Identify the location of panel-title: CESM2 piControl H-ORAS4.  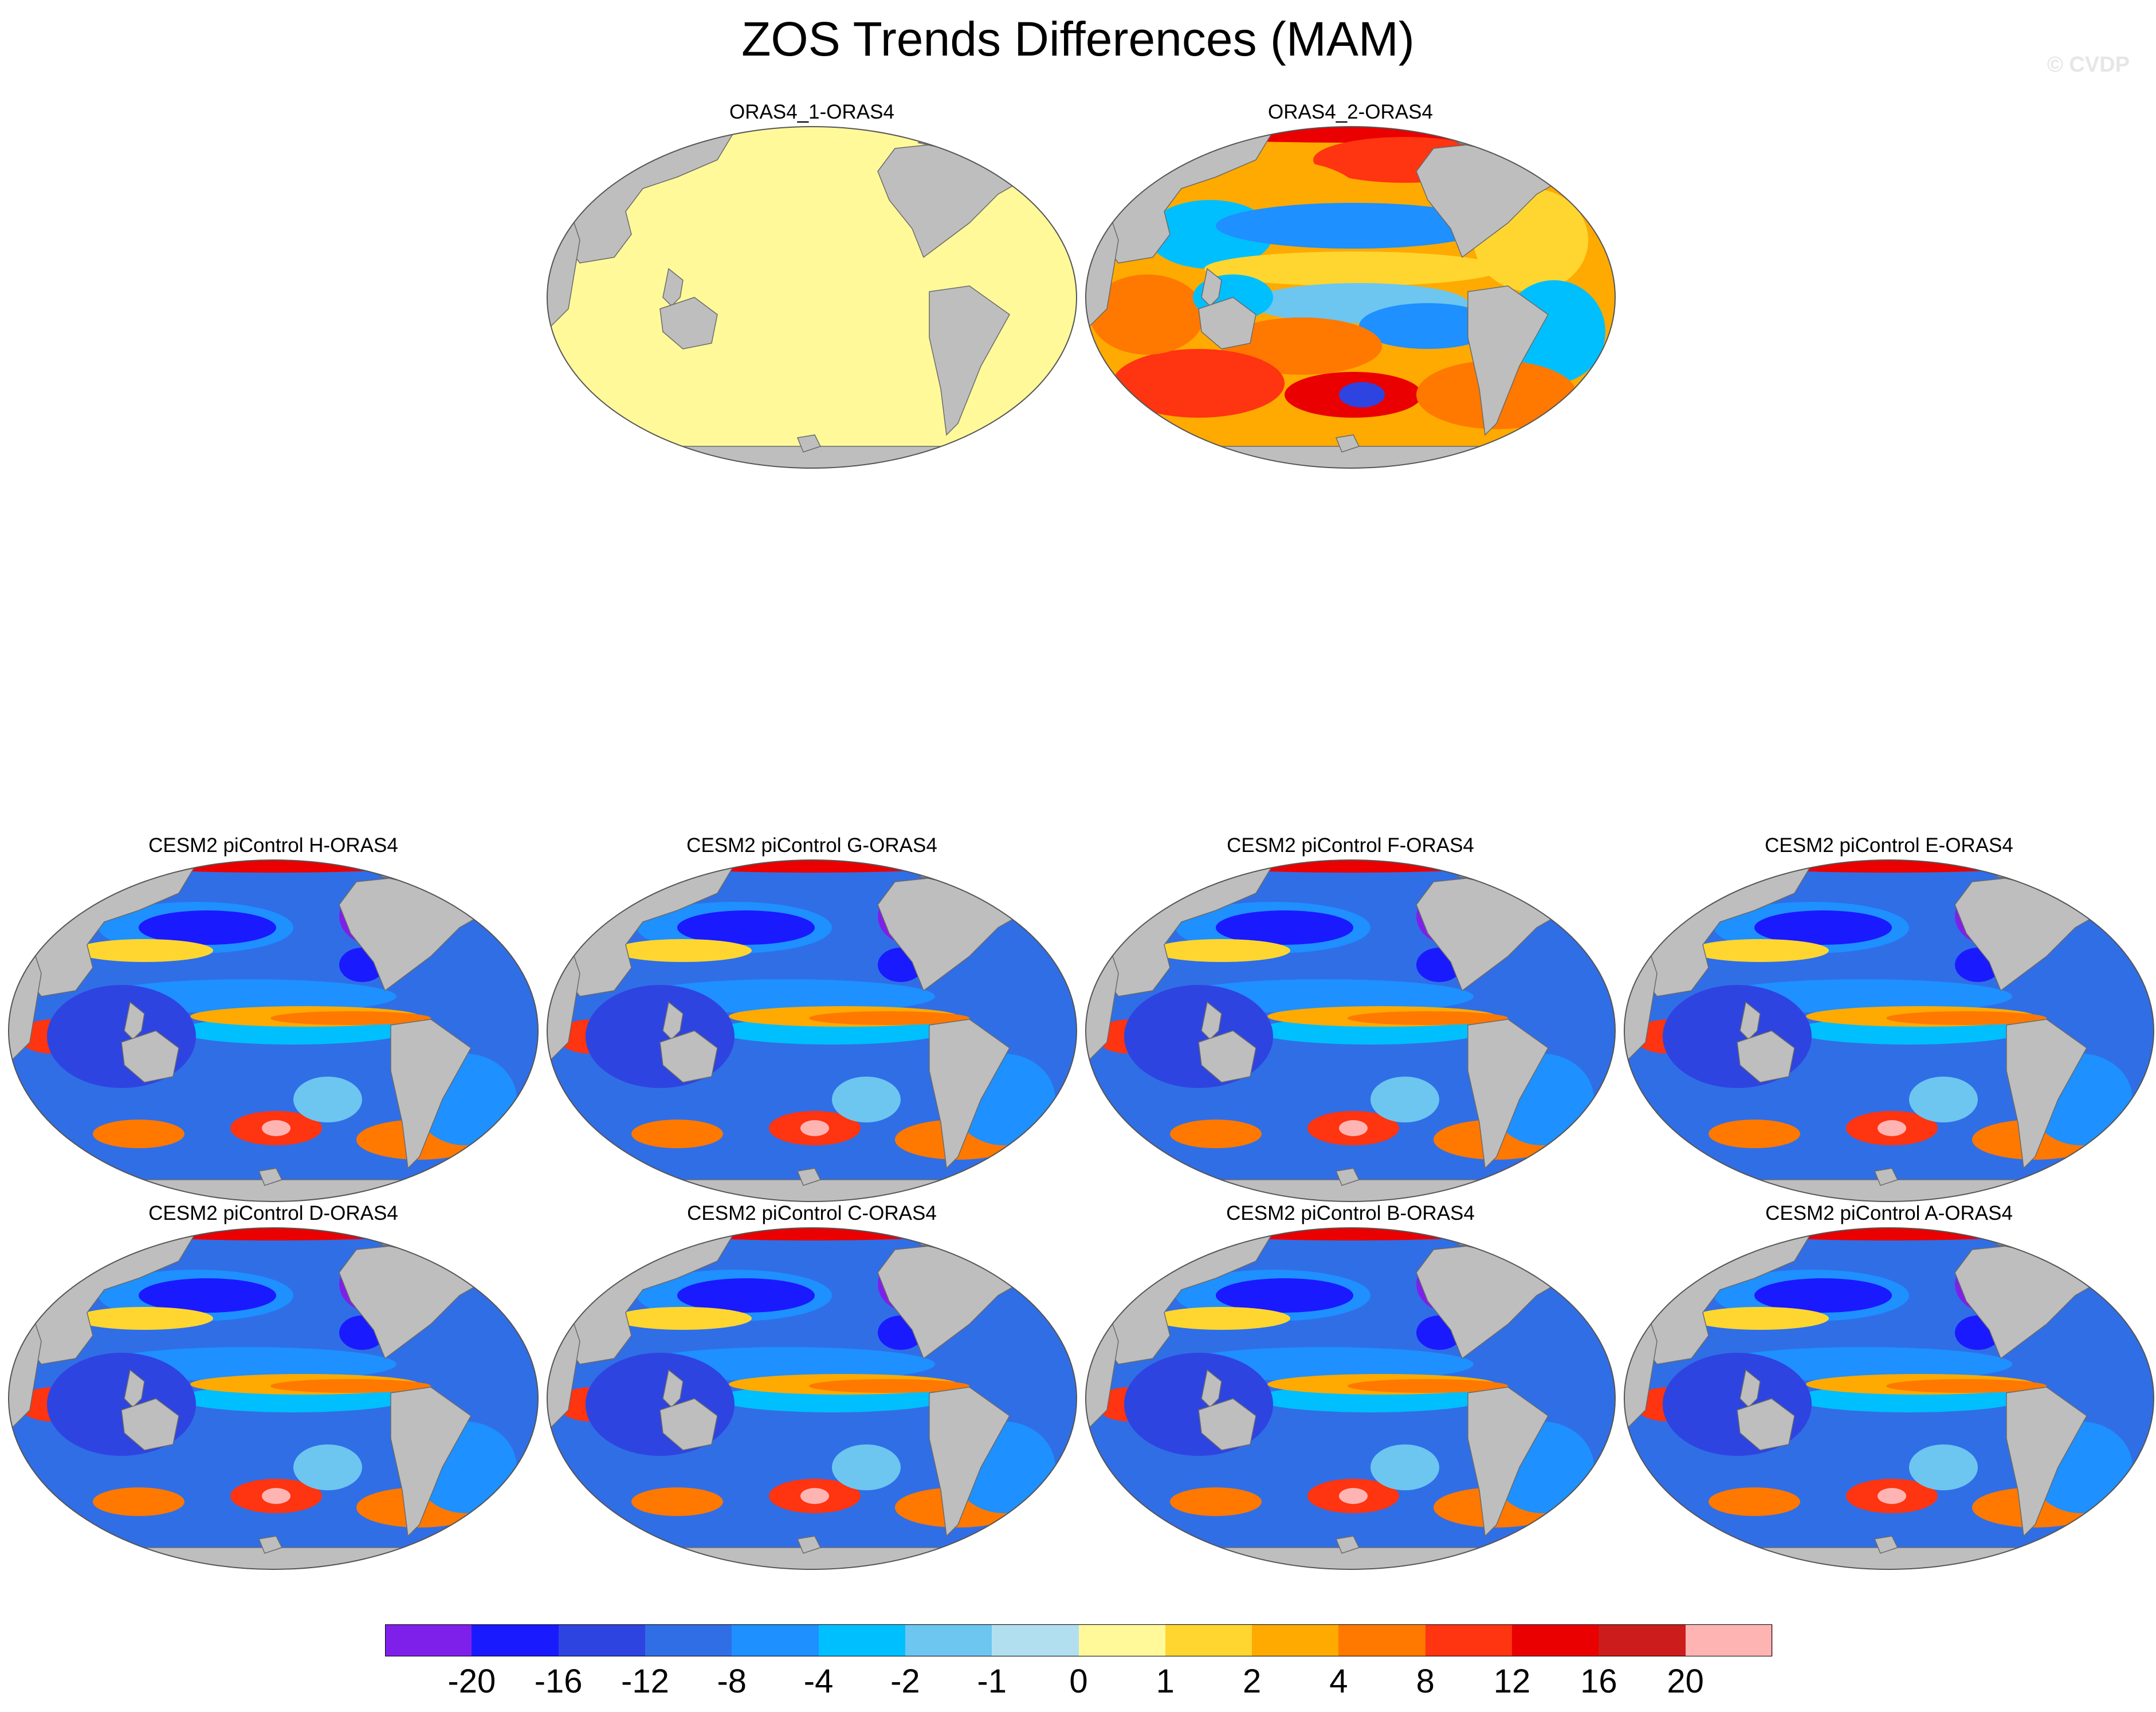
(273, 845).